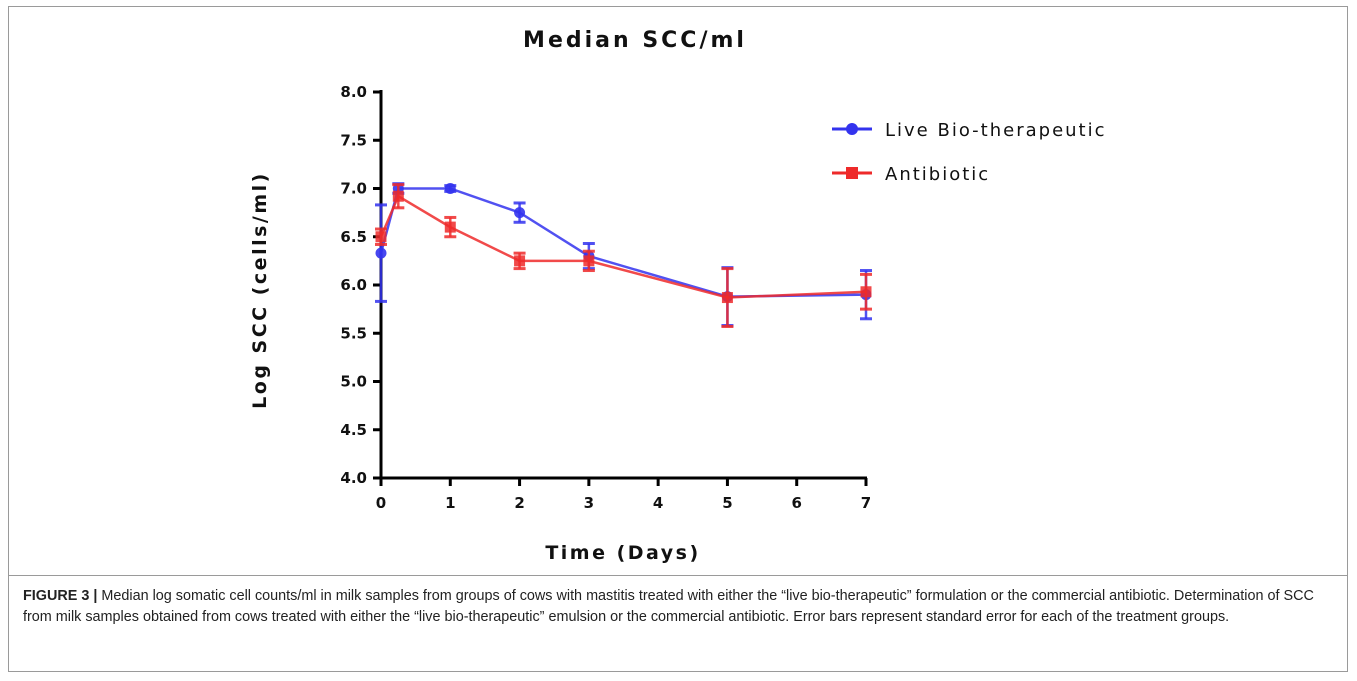 The width and height of the screenshot is (1357, 681). I want to click on x-tick-label: 4, so click(658, 503).